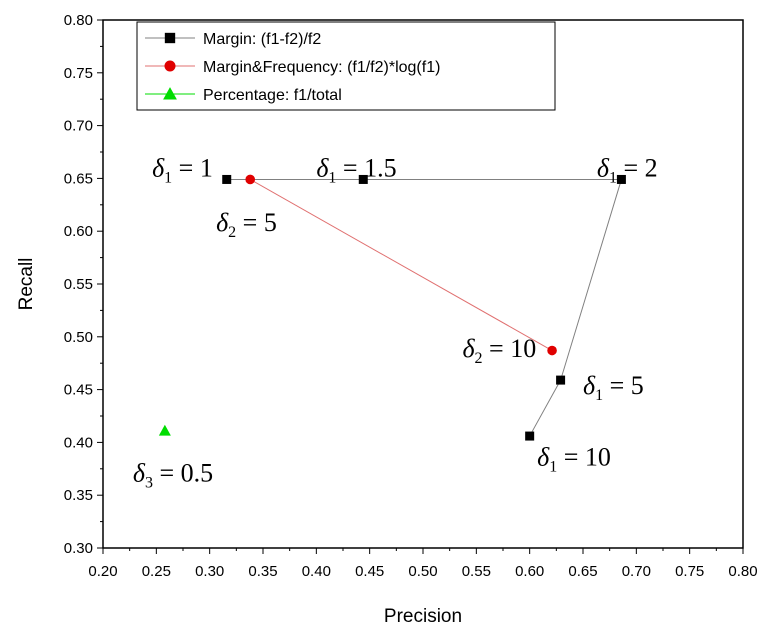  What do you see at coordinates (321, 67) in the screenshot?
I see `legend-label-1: Margin&Frequency: (f1/f2)*log(f1)` at bounding box center [321, 67].